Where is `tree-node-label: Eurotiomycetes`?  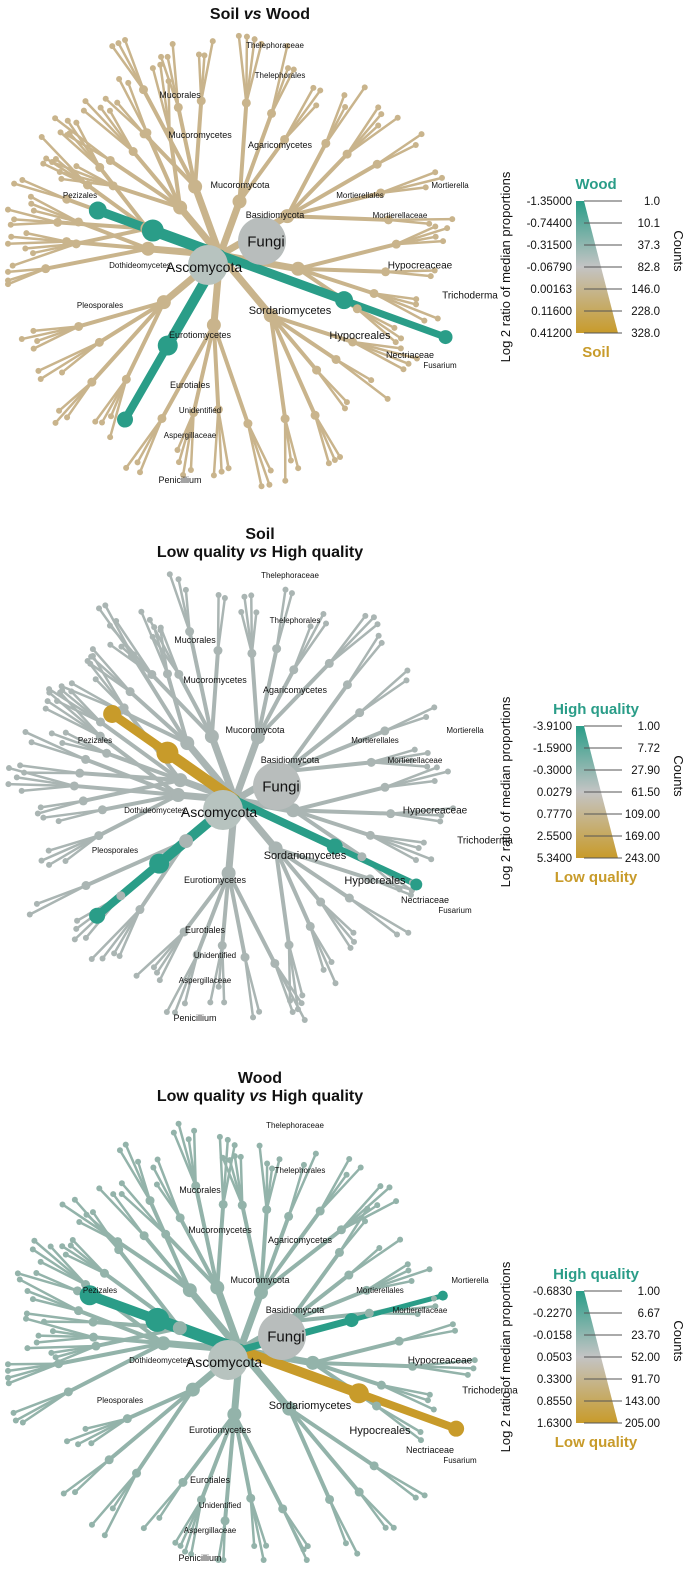
tree-node-label: Eurotiomycetes is located at coordinates (200, 335).